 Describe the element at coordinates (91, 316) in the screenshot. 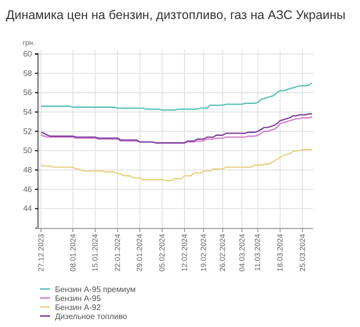

I see `legend-label: Дизельное топливо` at that location.